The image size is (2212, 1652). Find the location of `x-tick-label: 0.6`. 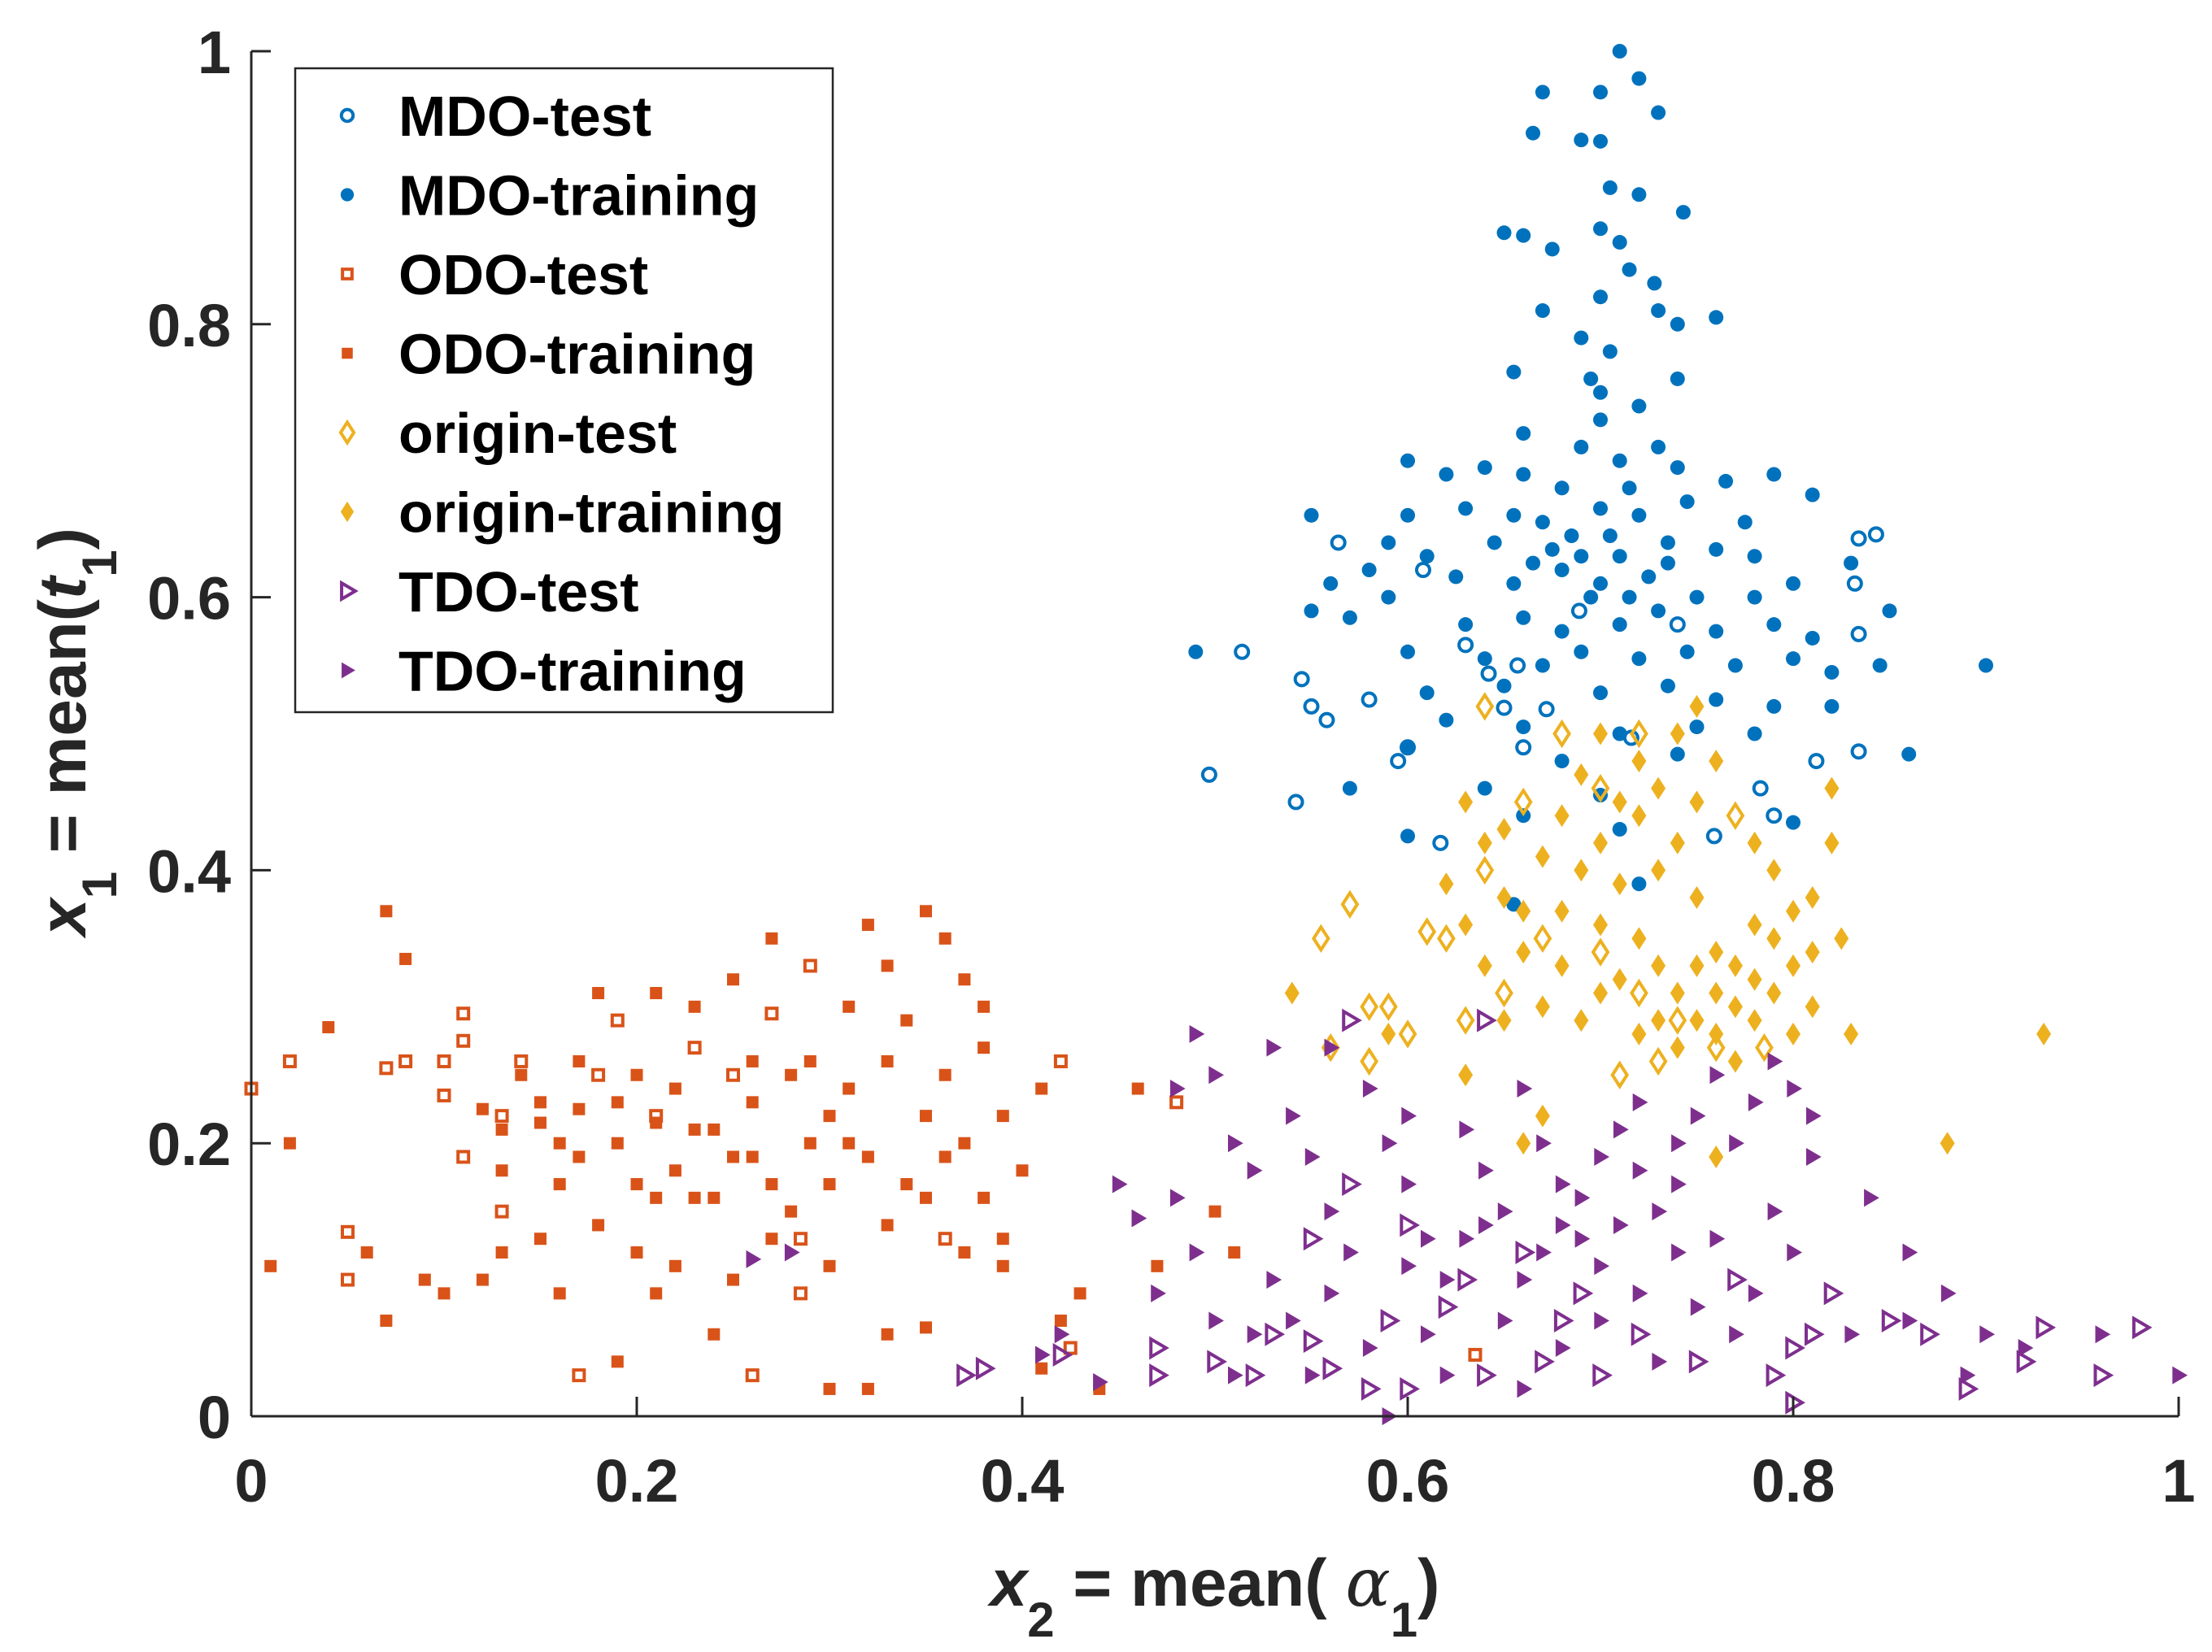

x-tick-label: 0.6 is located at coordinates (1408, 1481).